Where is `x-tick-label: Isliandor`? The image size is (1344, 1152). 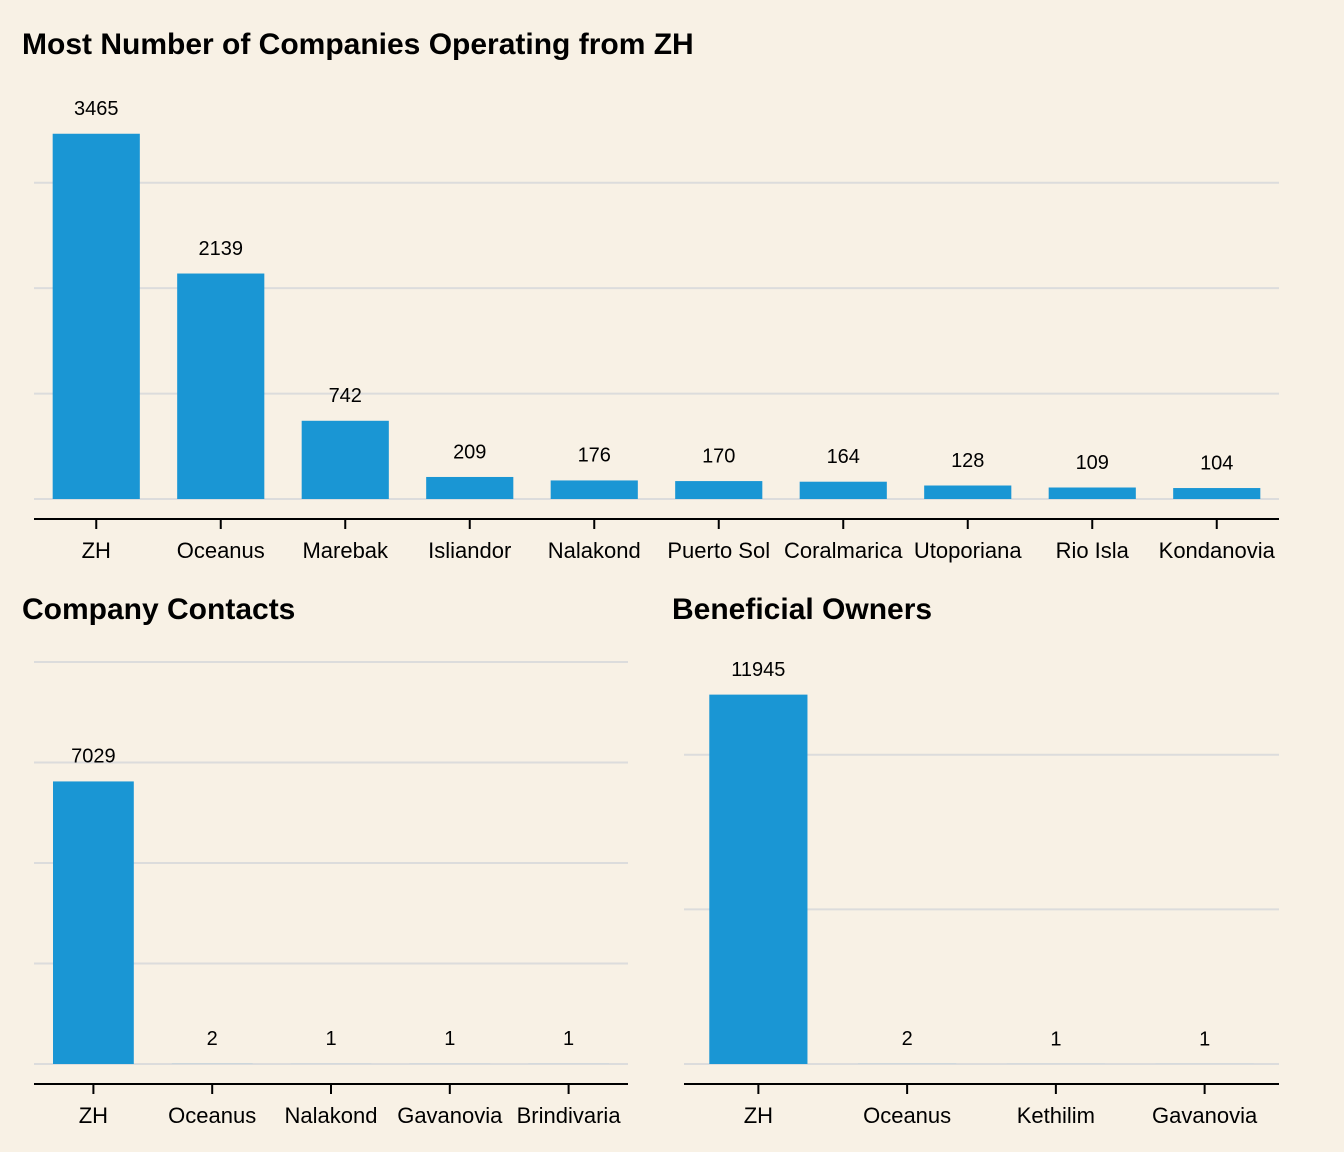 x-tick-label: Isliandor is located at coordinates (469, 550).